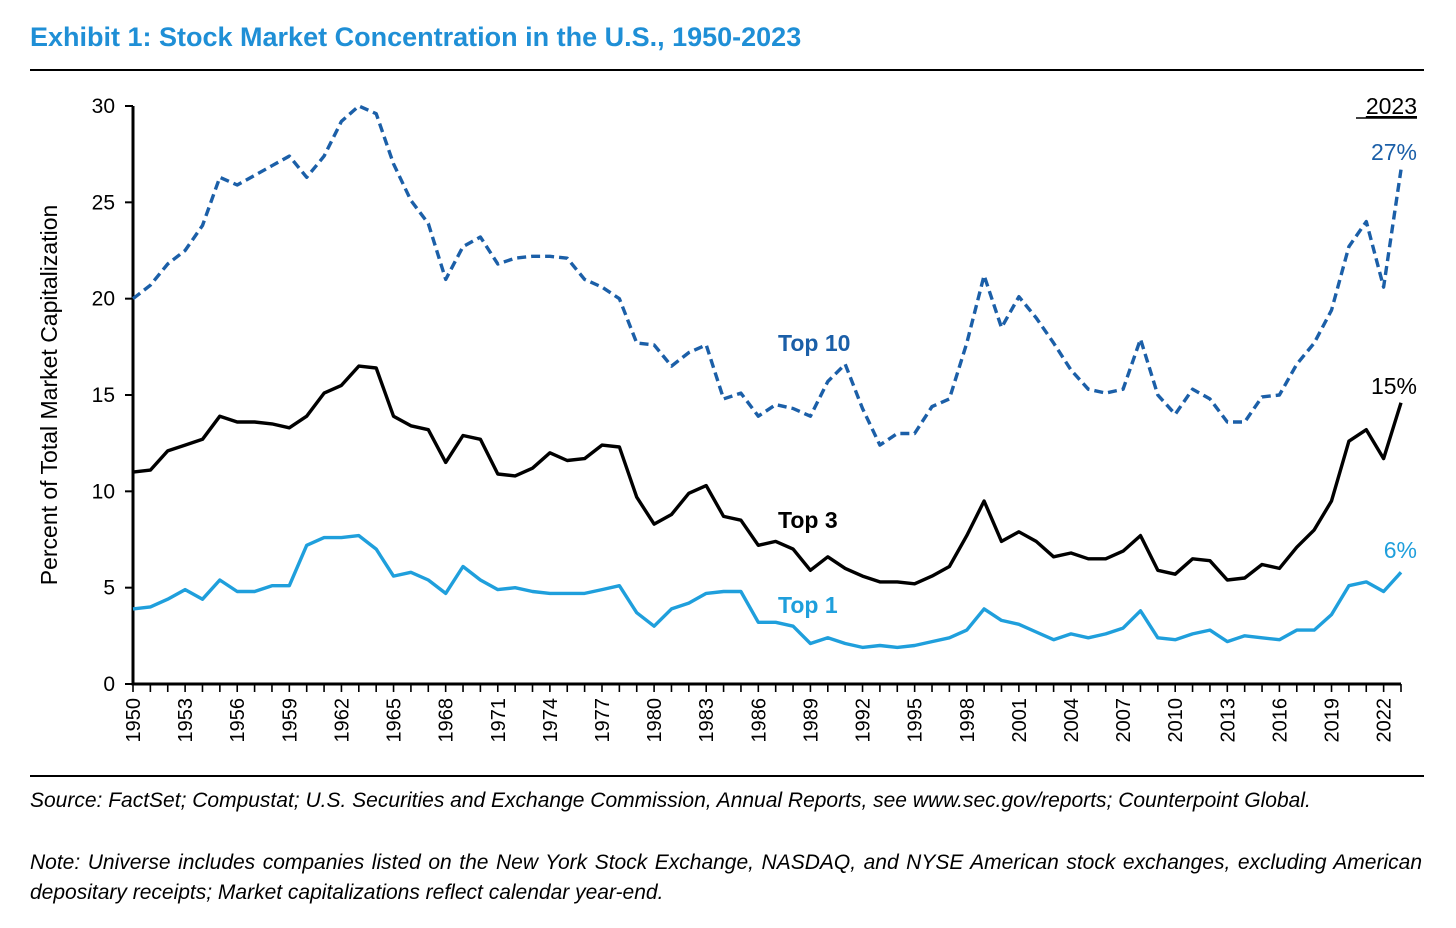  Describe the element at coordinates (447, 720) in the screenshot. I see `x-tick-label: 1968` at that location.